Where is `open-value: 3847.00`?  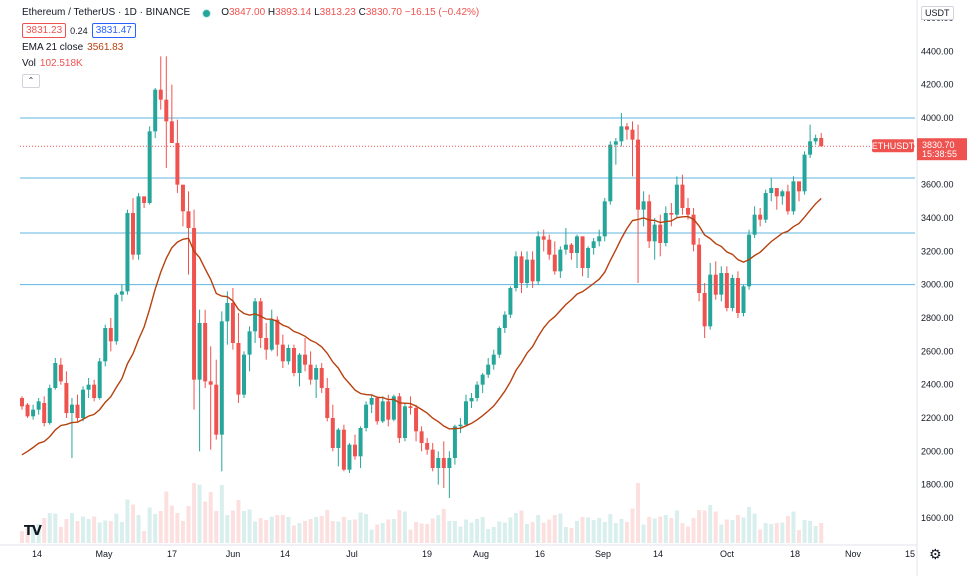
open-value: 3847.00 is located at coordinates (247, 12).